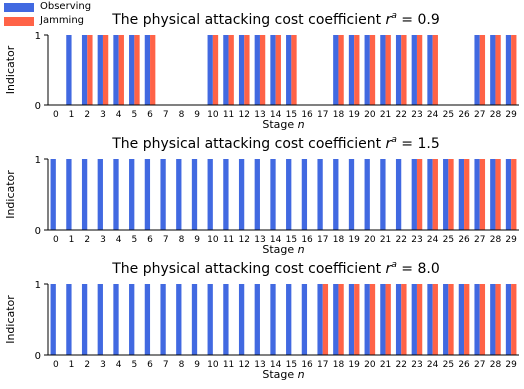 Image resolution: width=524 pixels, height=389 pixels. Describe the element at coordinates (401, 240) in the screenshot. I see `x-tick-label: 22` at that location.